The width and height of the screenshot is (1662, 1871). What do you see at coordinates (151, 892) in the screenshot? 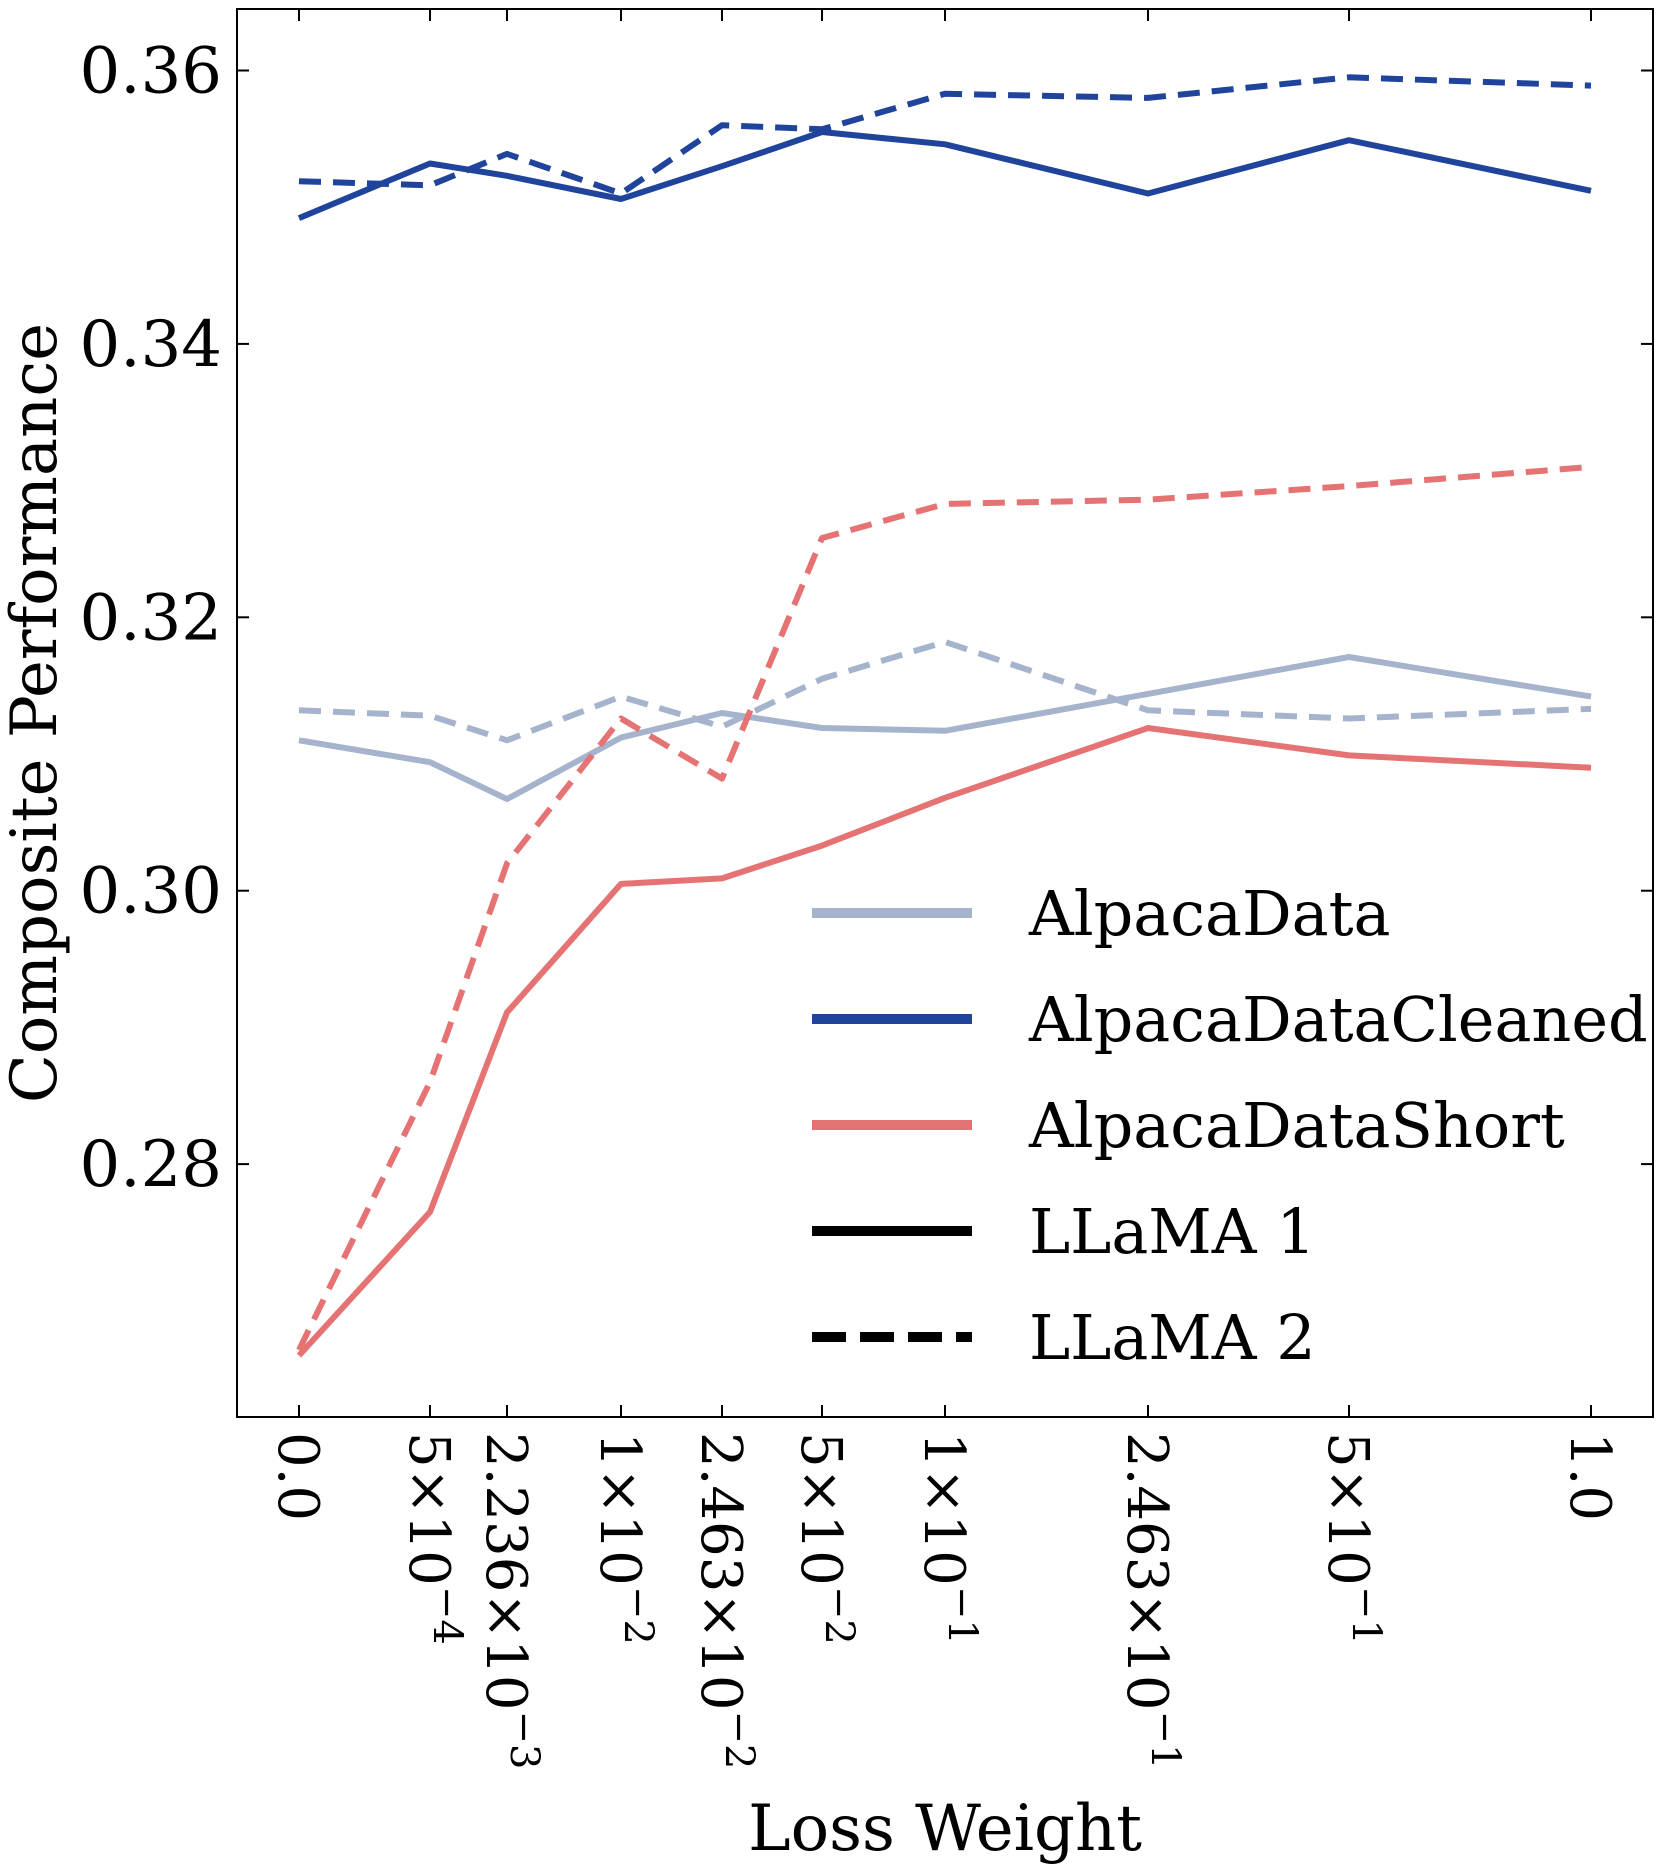
I see `y-tick-label: 0.30` at bounding box center [151, 892].